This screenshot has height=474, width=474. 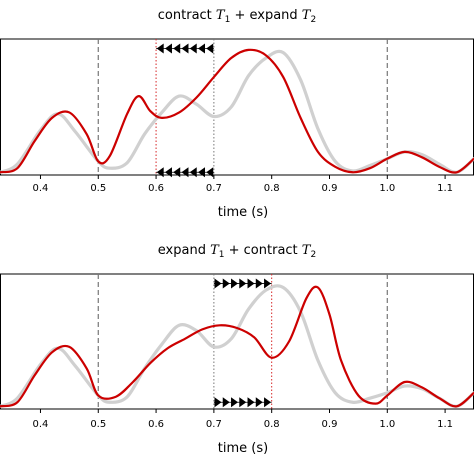 I want to click on chart-title: expand T1 + contract T2, so click(x=237, y=251).